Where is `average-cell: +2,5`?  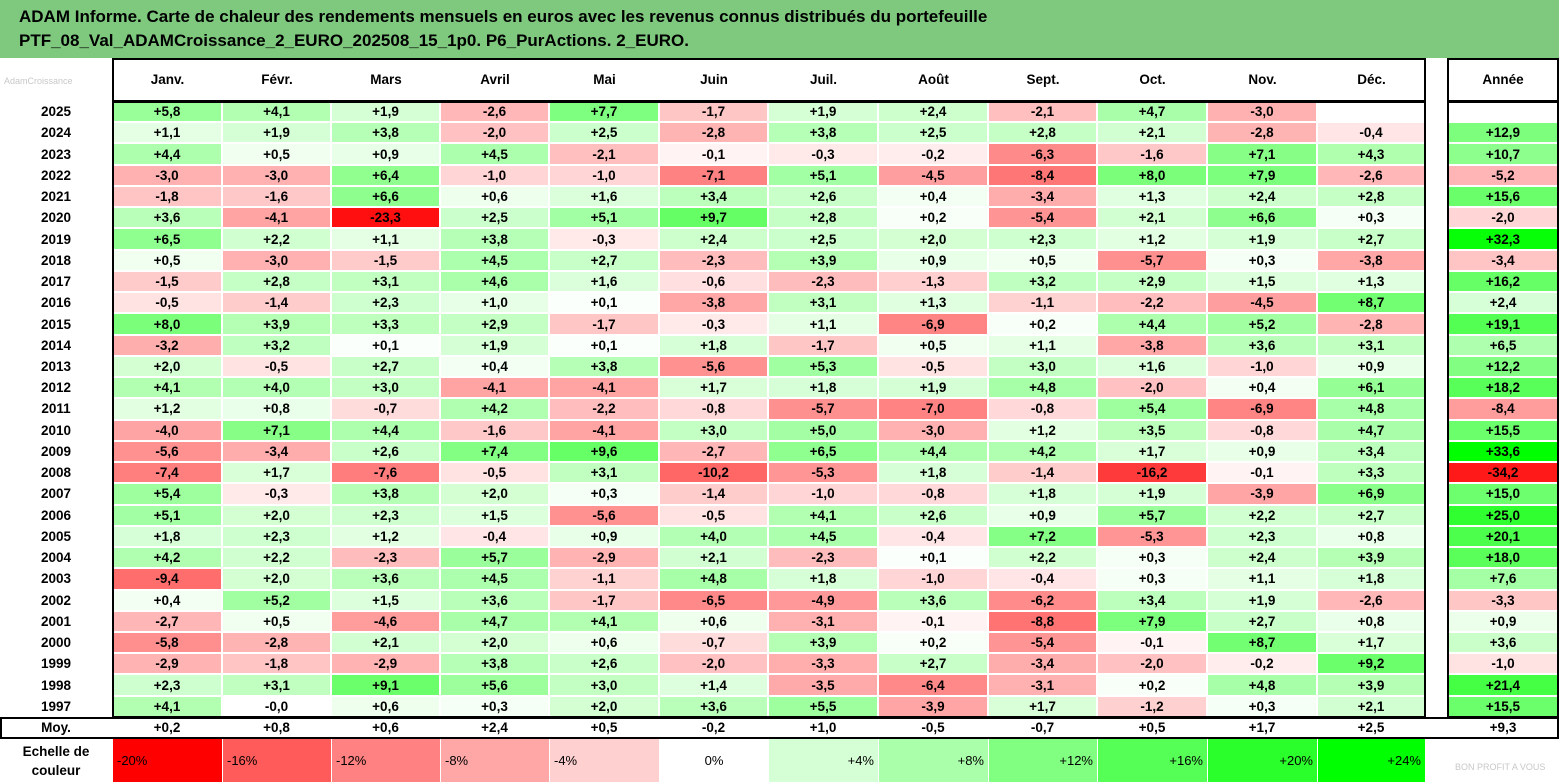
average-cell: +2,5 is located at coordinates (1371, 727).